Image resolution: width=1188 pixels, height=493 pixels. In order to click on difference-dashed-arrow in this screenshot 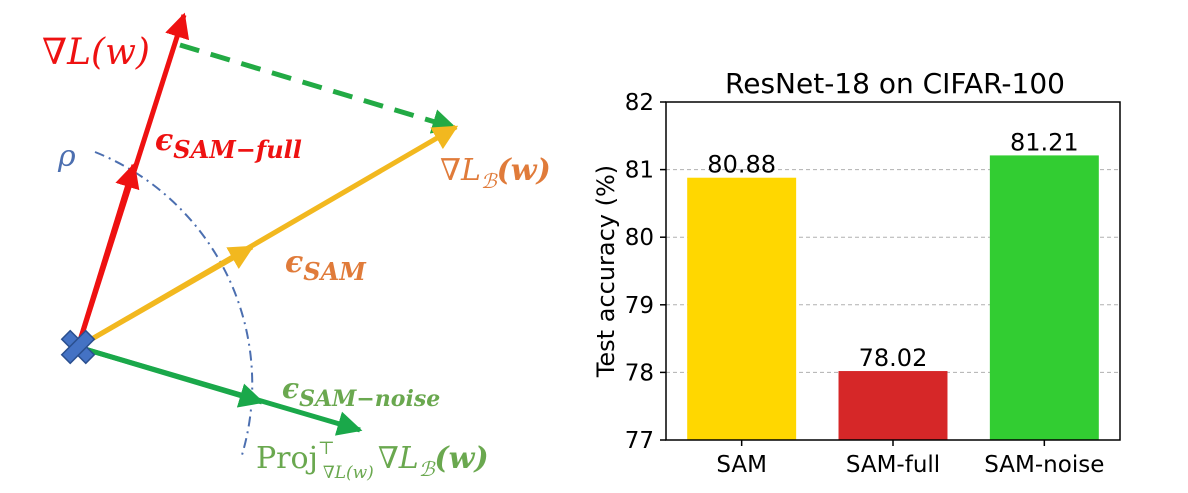, I will do `click(318, 88)`.